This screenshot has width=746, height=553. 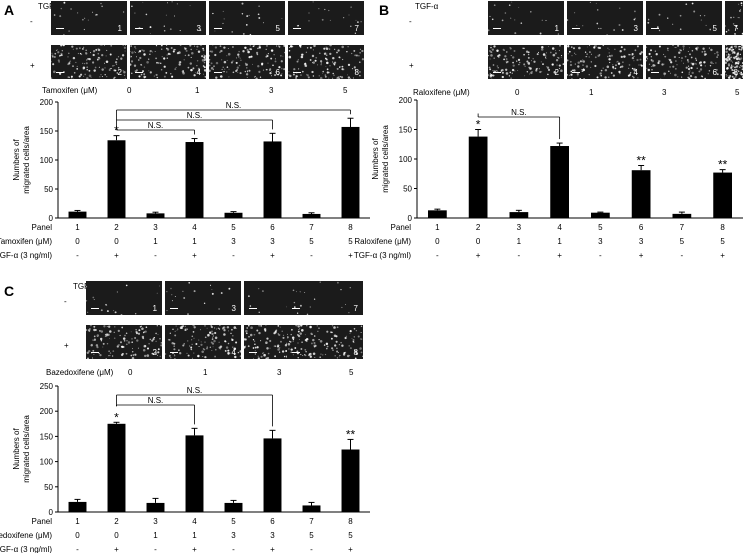 What do you see at coordinates (116, 227) in the screenshot?
I see `table-cell: 2` at bounding box center [116, 227].